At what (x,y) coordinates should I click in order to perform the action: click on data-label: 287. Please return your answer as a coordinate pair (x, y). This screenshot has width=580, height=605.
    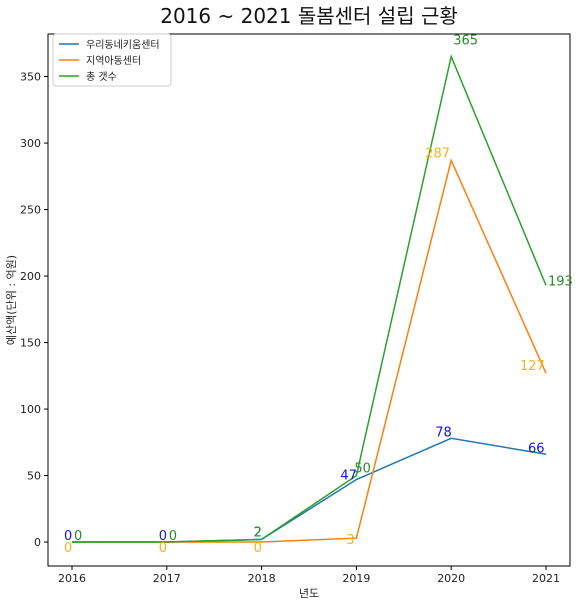
    Looking at the image, I should click on (437, 153).